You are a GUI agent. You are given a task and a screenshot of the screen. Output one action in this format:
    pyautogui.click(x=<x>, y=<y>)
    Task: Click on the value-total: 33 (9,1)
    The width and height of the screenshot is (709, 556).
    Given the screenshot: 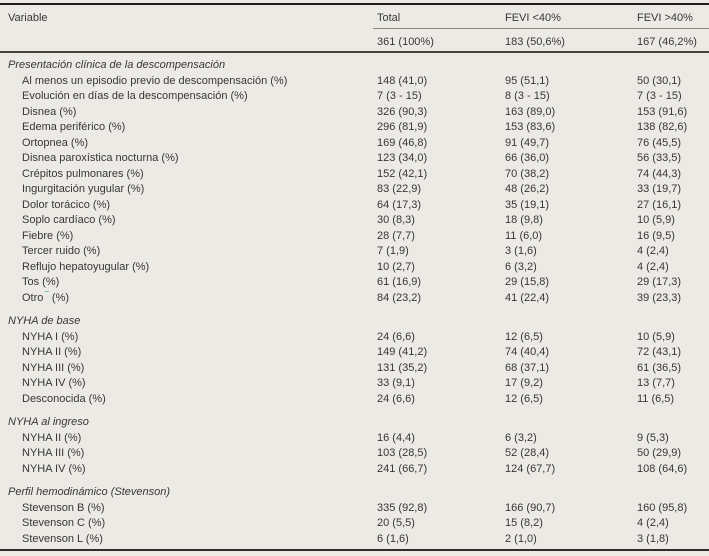 What is the action you would take?
    pyautogui.click(x=396, y=383)
    